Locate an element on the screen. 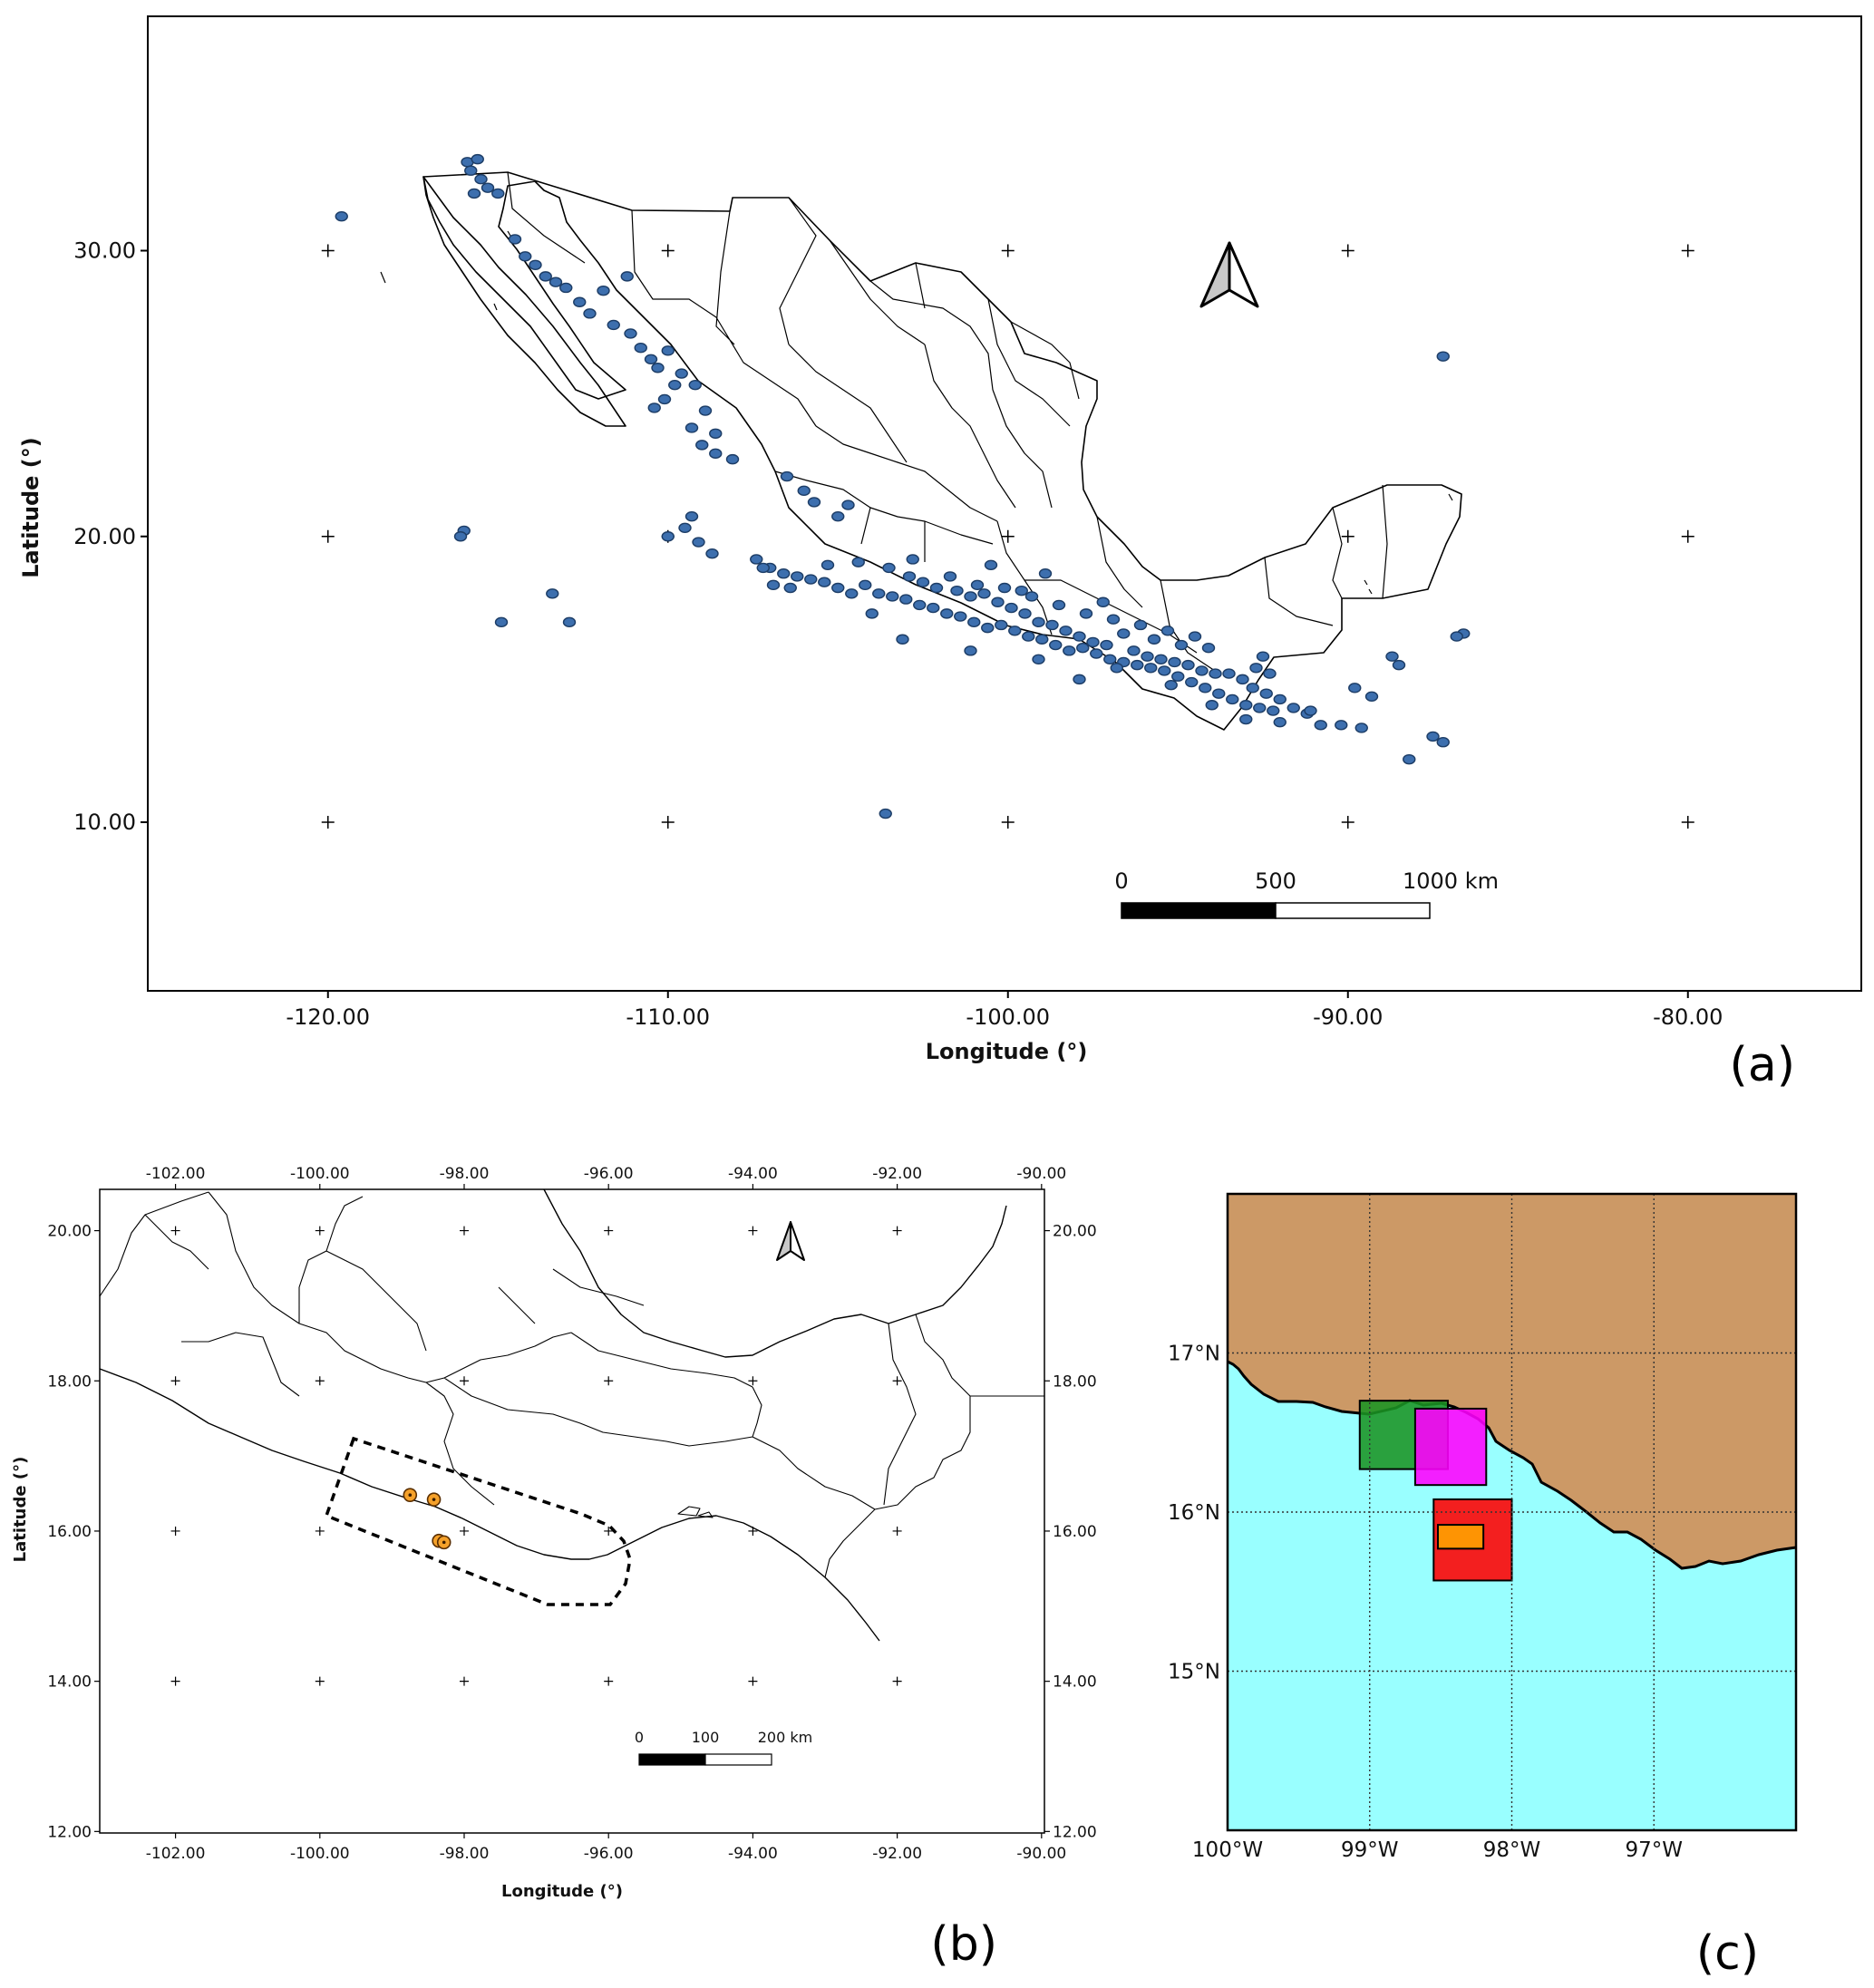 This screenshot has height=1988, width=1874. scale-label-0: 0 is located at coordinates (639, 1738).